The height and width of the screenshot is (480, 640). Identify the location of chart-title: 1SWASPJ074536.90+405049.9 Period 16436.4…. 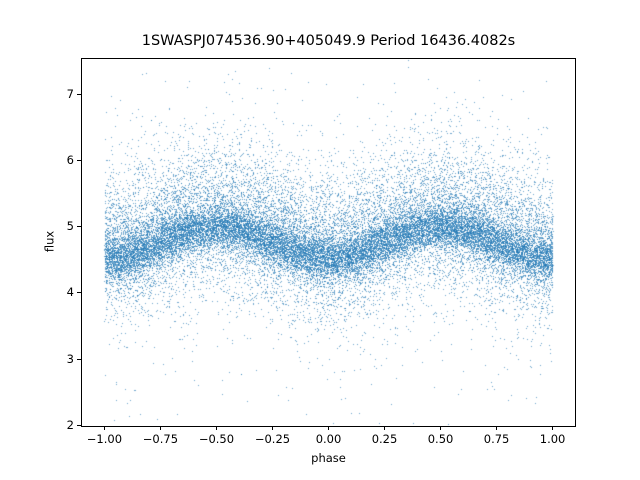
(328, 41).